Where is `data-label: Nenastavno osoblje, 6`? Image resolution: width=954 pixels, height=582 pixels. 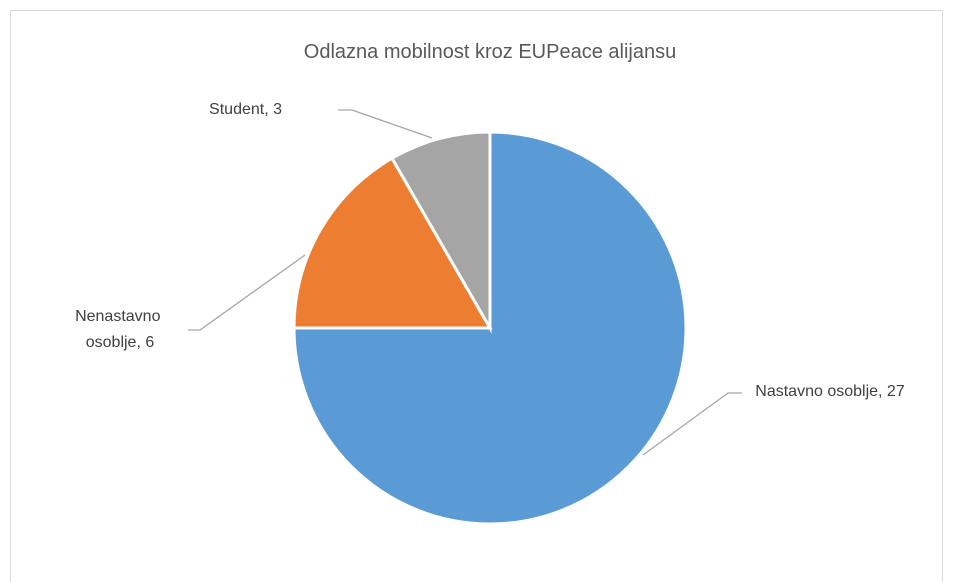
data-label: Nenastavno osoblje, 6 is located at coordinates (120, 329).